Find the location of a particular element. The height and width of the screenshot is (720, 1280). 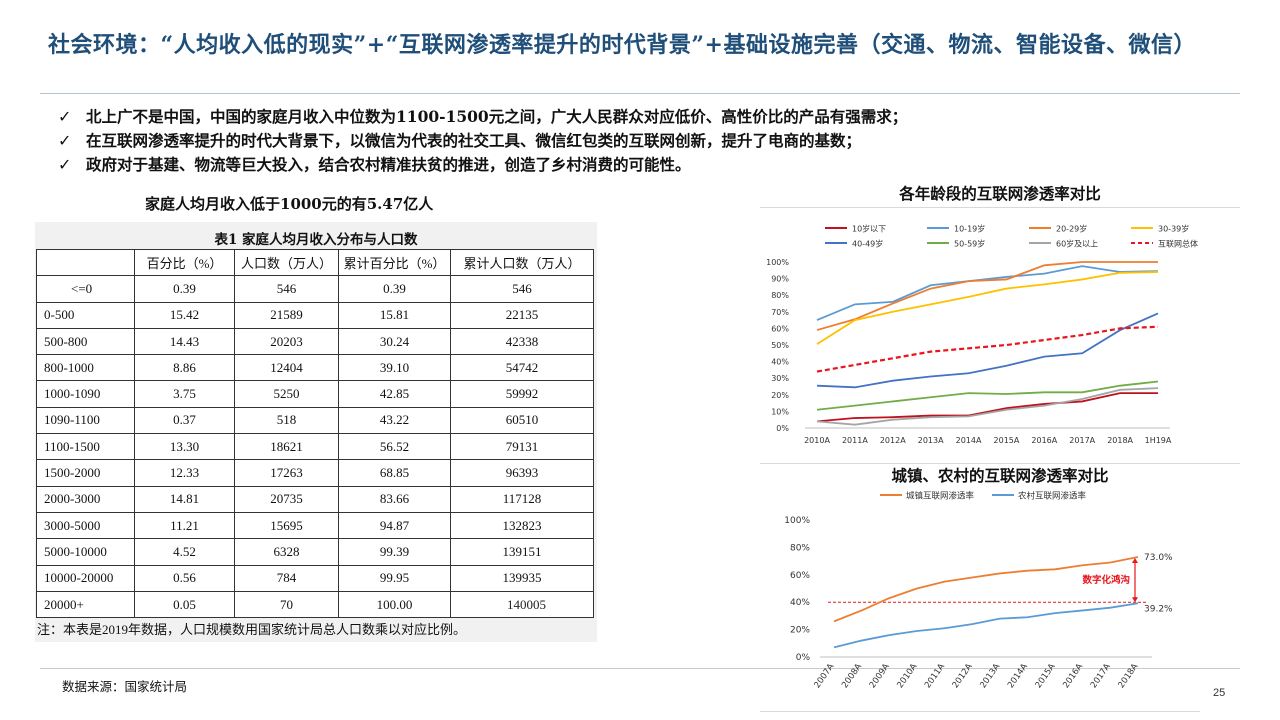

table-caption: 表1 家庭人均月收入分布与人口数 is located at coordinates (316, 240).